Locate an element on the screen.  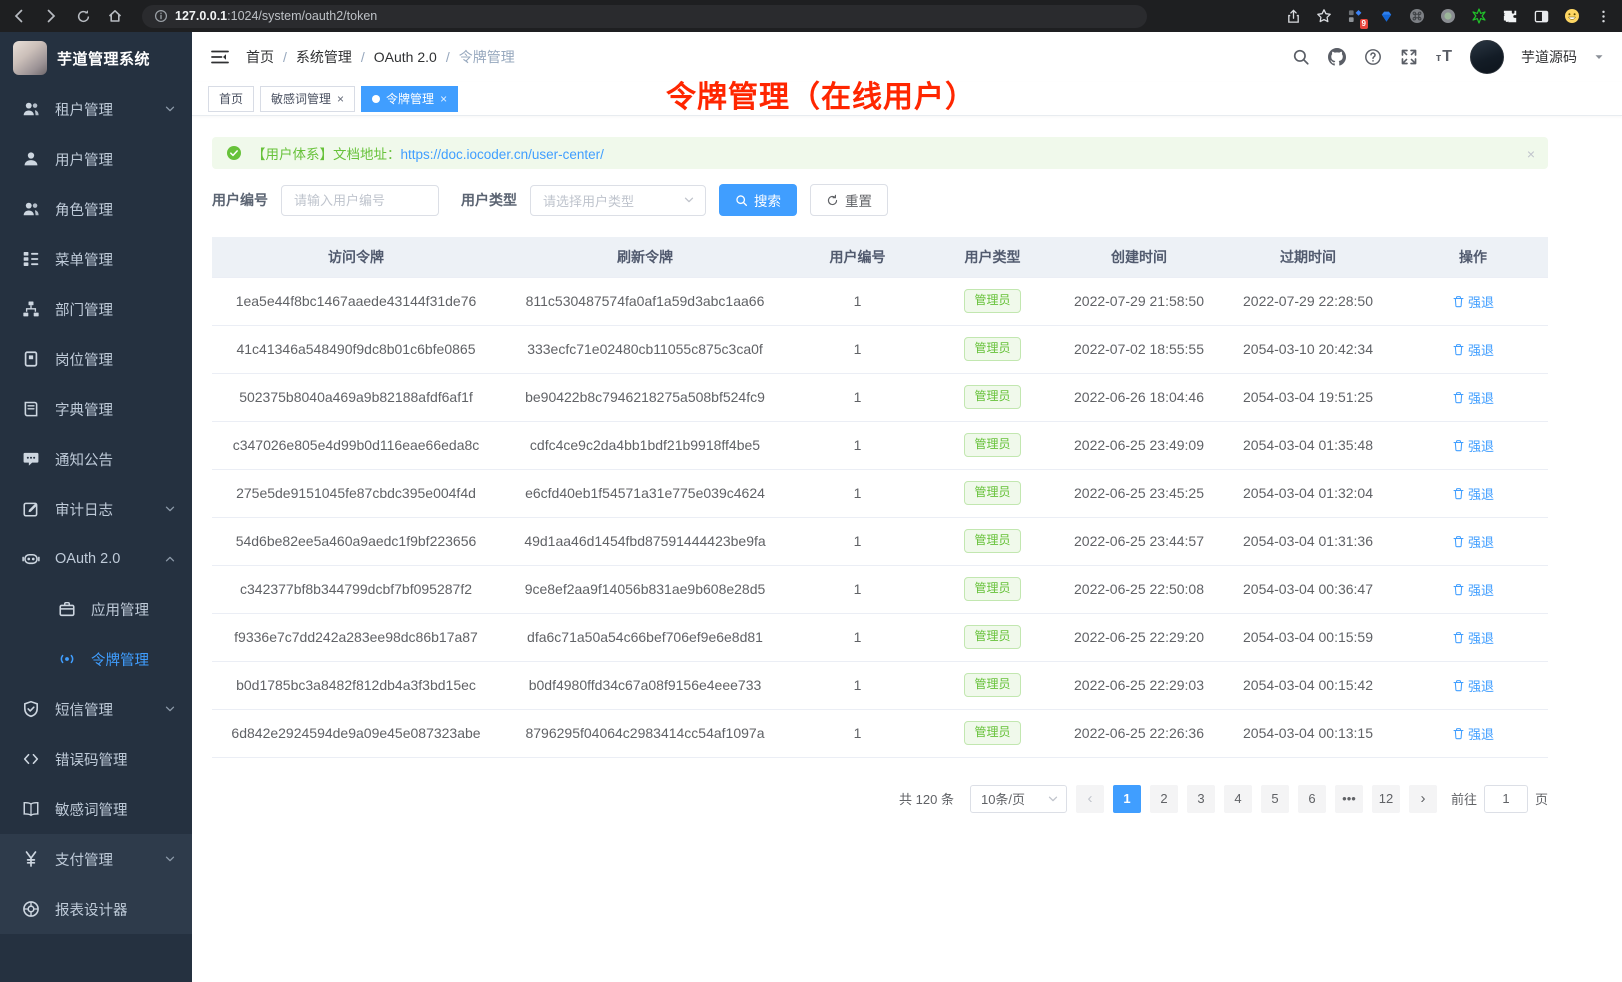
access-token-cell: c342377bf8b344799dcbf7bf095287f2 is located at coordinates (356, 589).